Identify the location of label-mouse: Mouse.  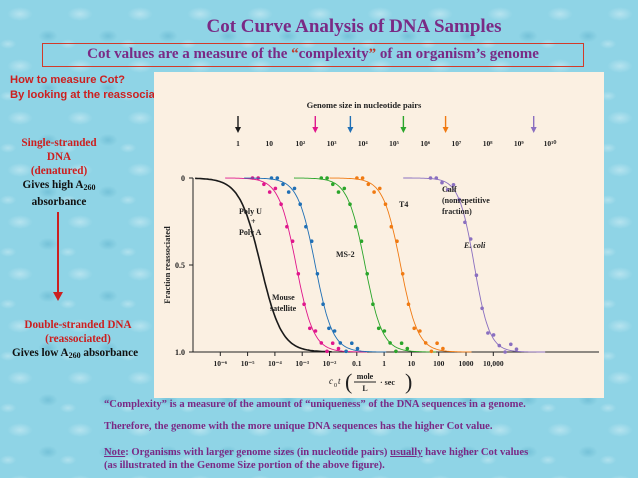
(283, 297).